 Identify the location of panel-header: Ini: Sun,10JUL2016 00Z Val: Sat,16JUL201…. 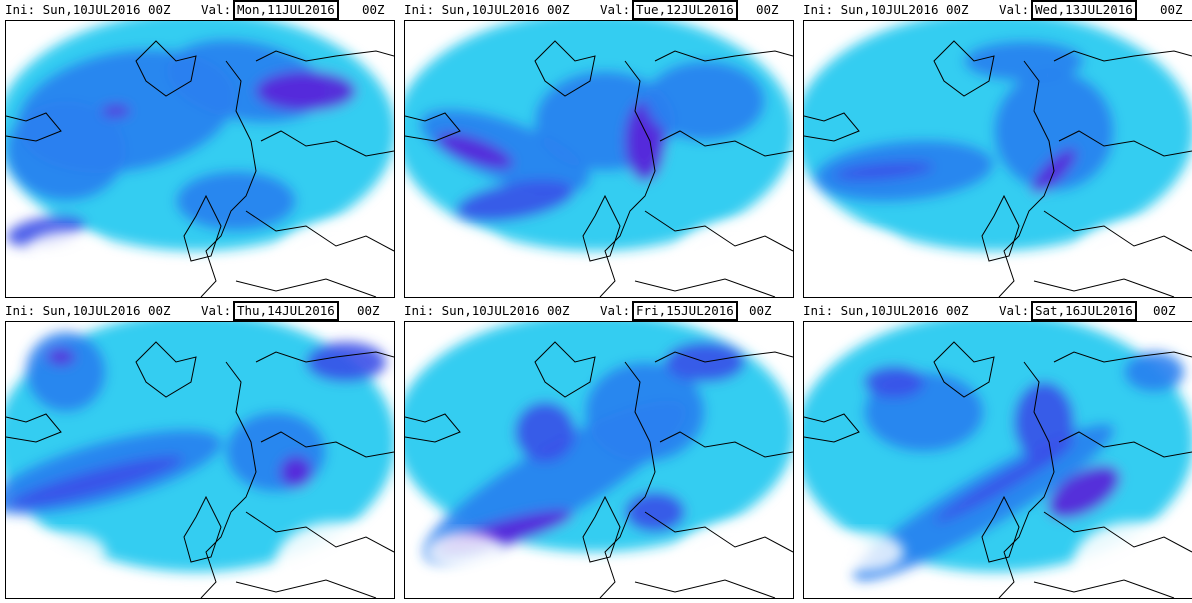
(997, 311).